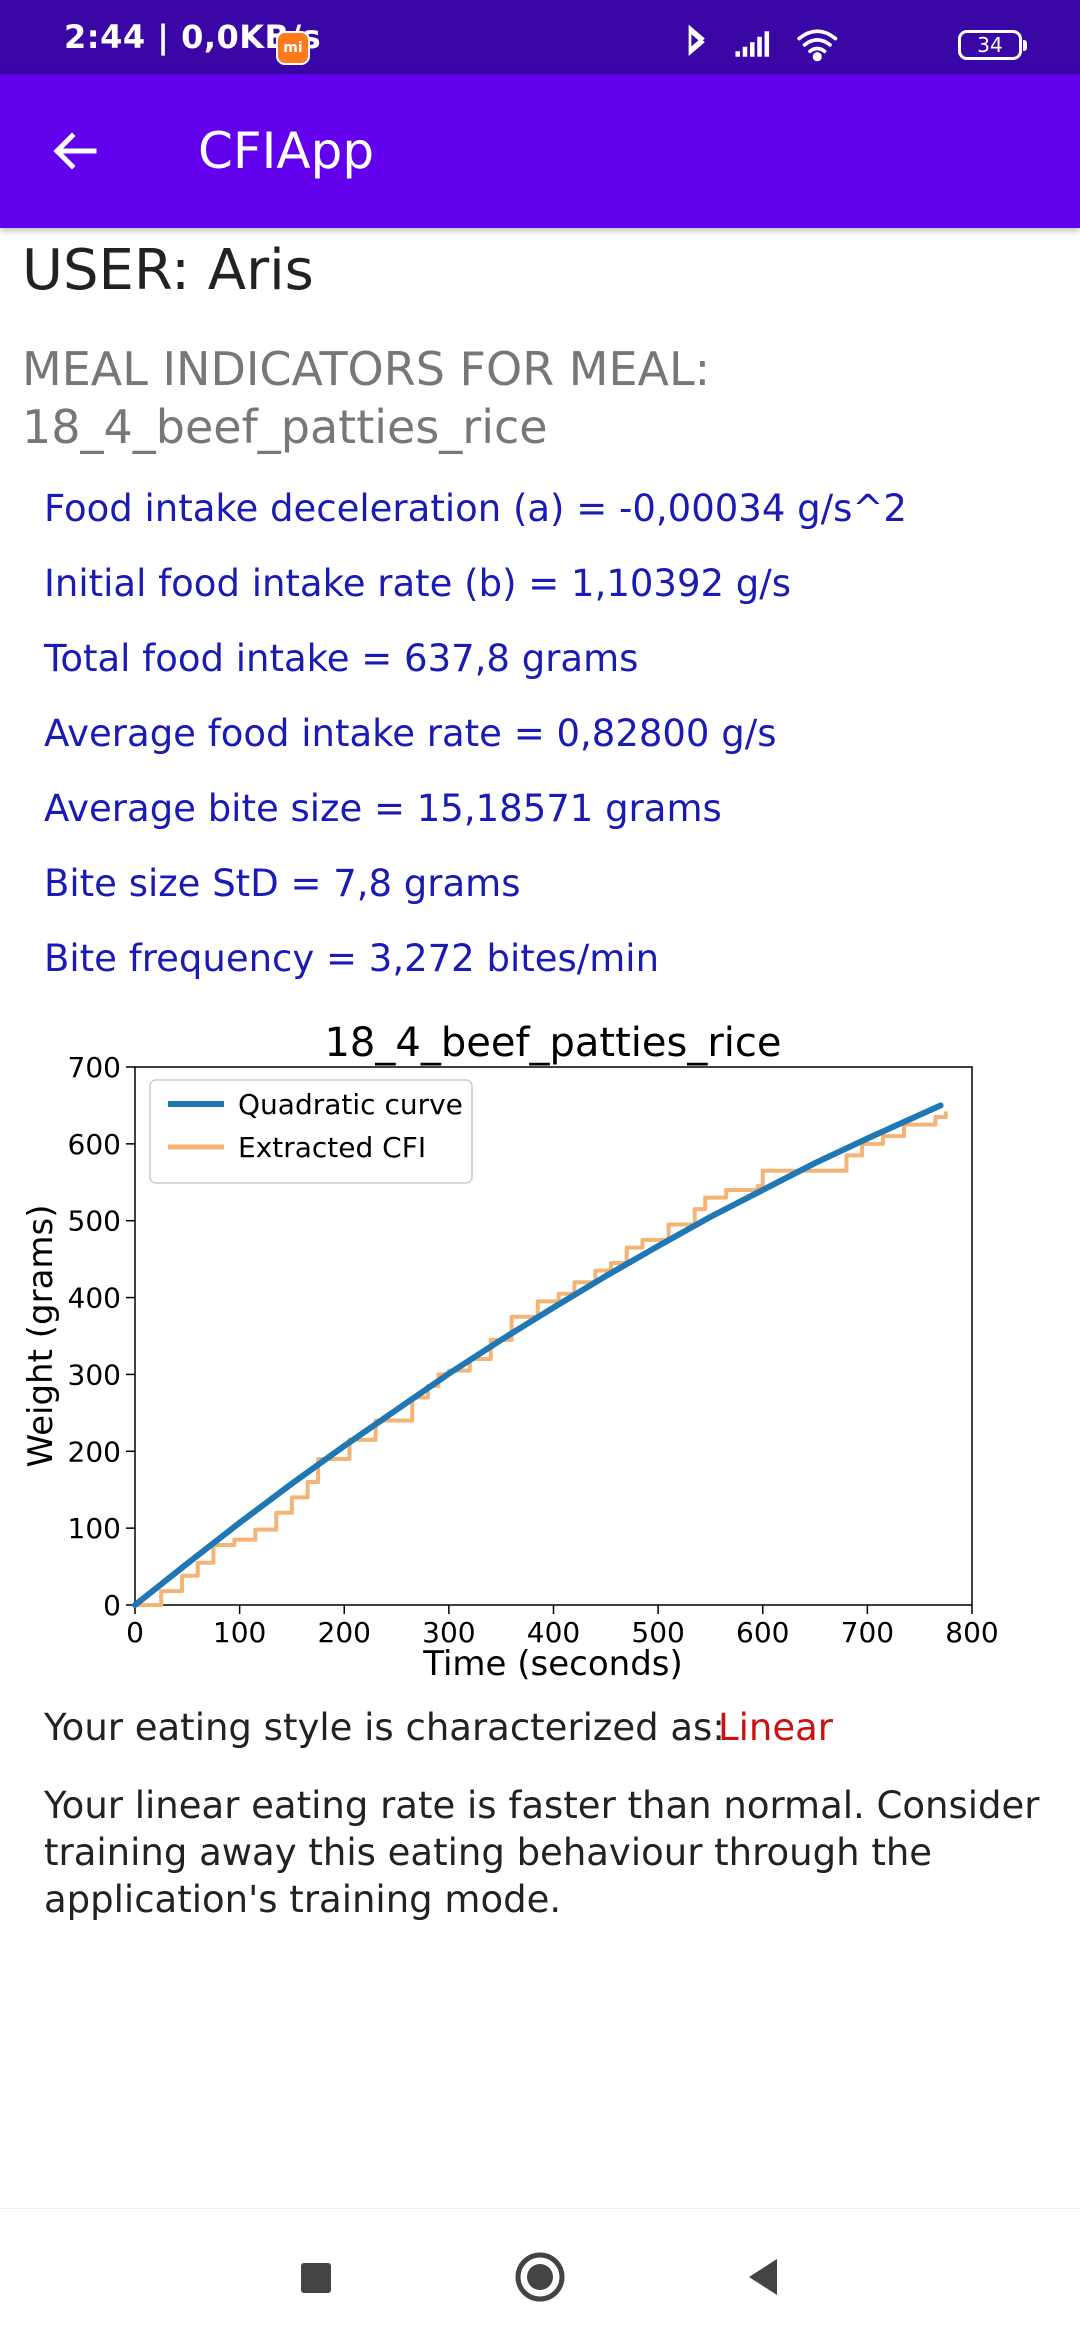 Image resolution: width=1080 pixels, height=2341 pixels. Describe the element at coordinates (775, 1727) in the screenshot. I see `eating-style-value: Linear` at that location.